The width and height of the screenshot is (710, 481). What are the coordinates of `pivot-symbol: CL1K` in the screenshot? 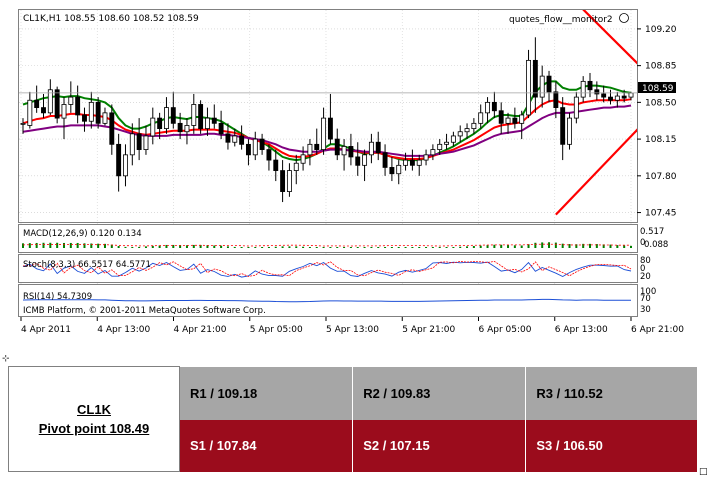 It's located at (94, 409).